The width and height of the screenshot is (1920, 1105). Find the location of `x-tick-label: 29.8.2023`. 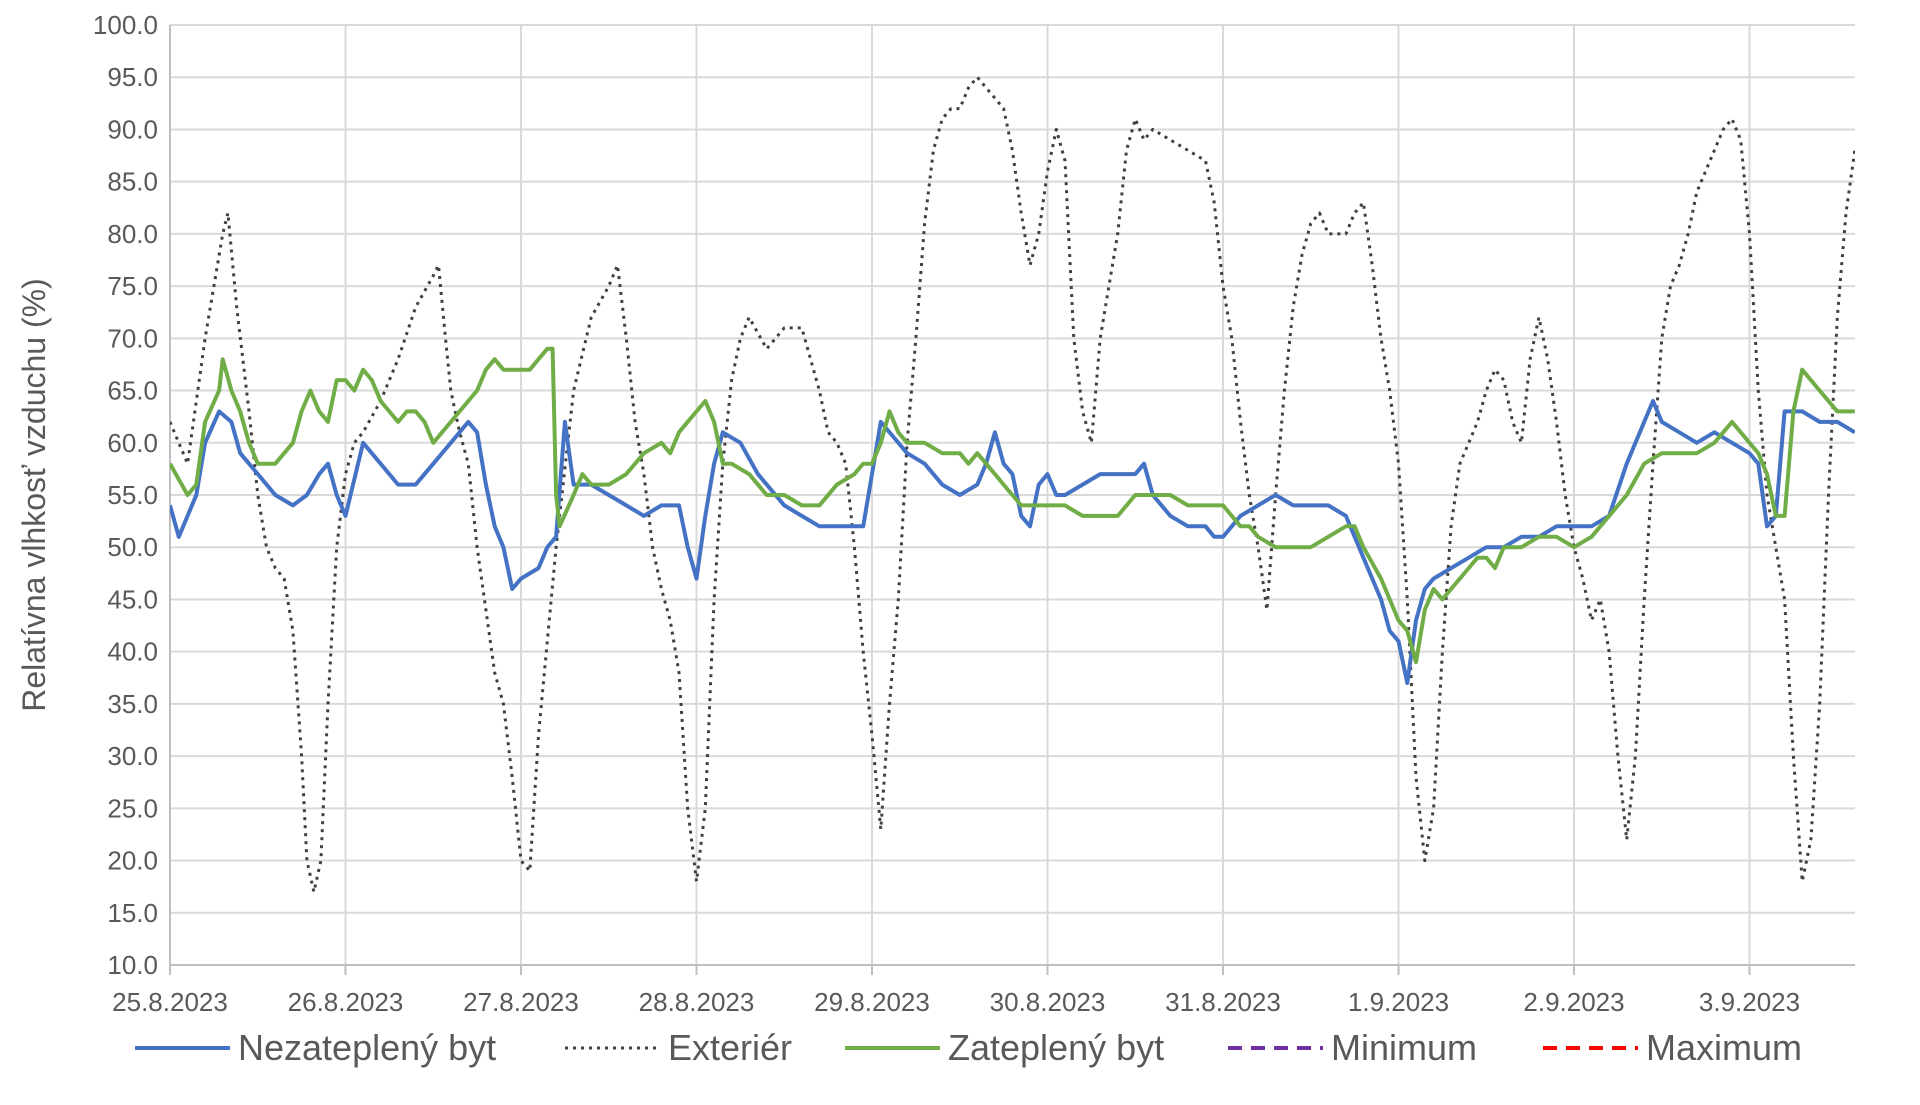

x-tick-label: 29.8.2023 is located at coordinates (872, 1002).